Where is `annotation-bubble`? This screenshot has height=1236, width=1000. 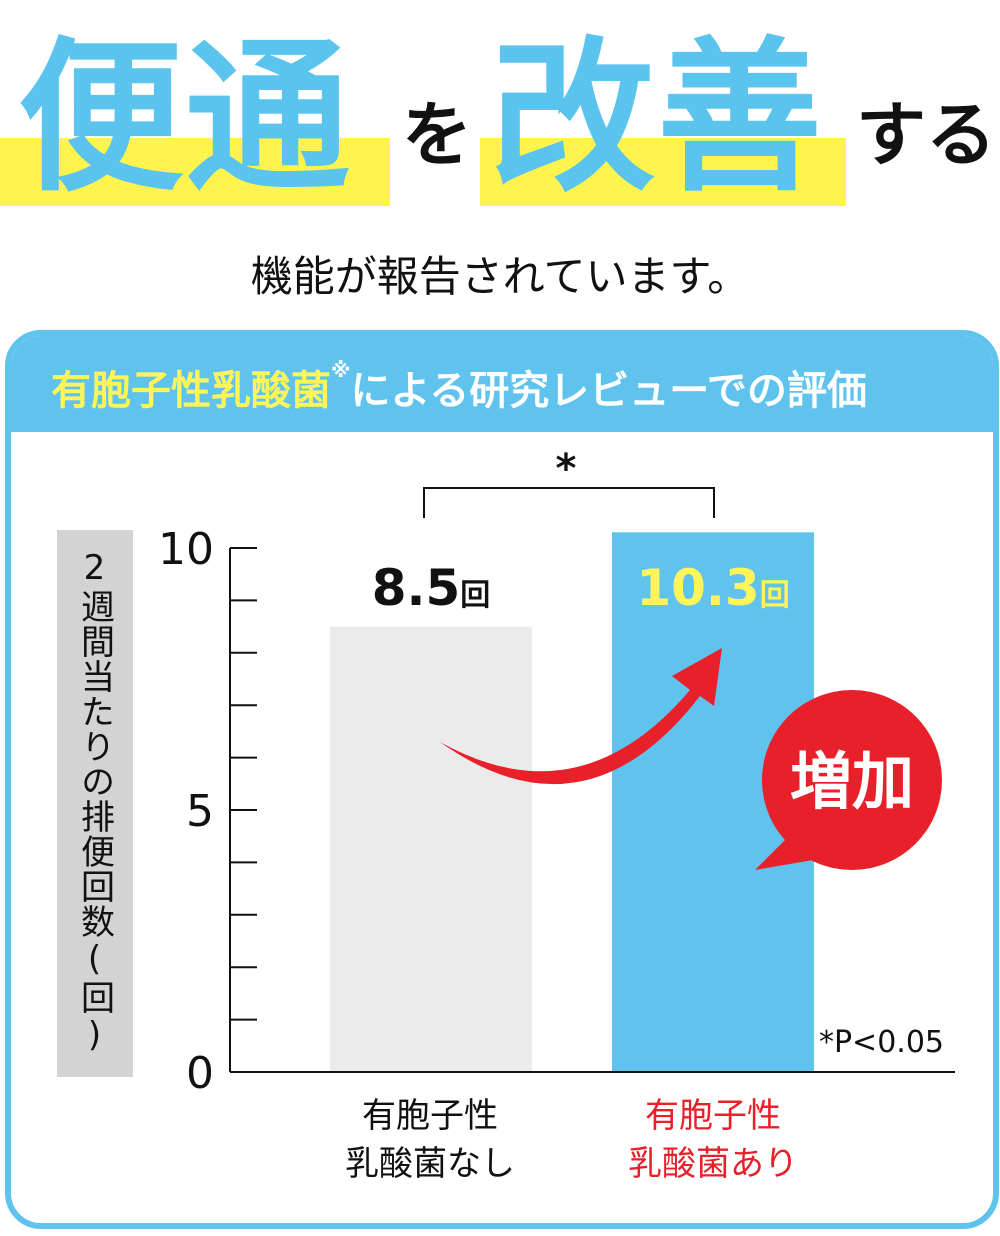
annotation-bubble is located at coordinates (852, 780).